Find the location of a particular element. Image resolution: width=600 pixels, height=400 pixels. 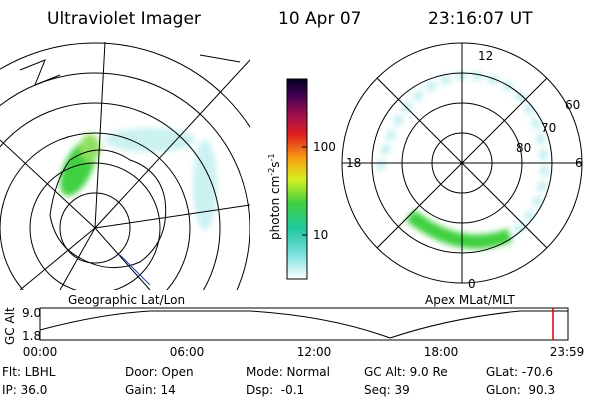

status-field: Seq: 39 is located at coordinates (387, 390).